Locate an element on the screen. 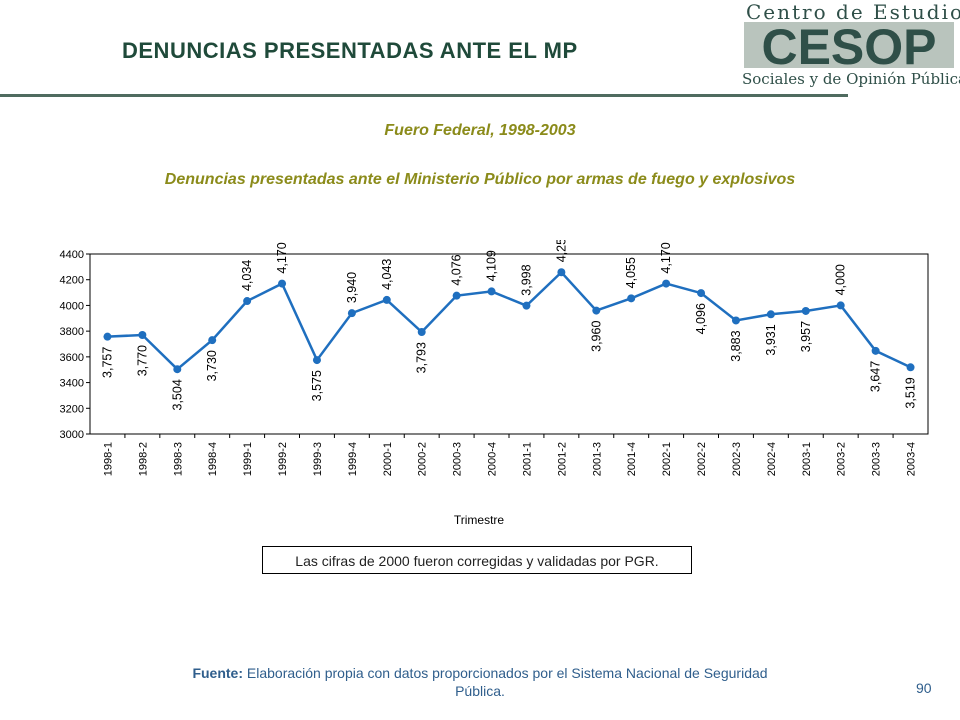 The image size is (960, 720). data-label: 4,000 is located at coordinates (841, 279).